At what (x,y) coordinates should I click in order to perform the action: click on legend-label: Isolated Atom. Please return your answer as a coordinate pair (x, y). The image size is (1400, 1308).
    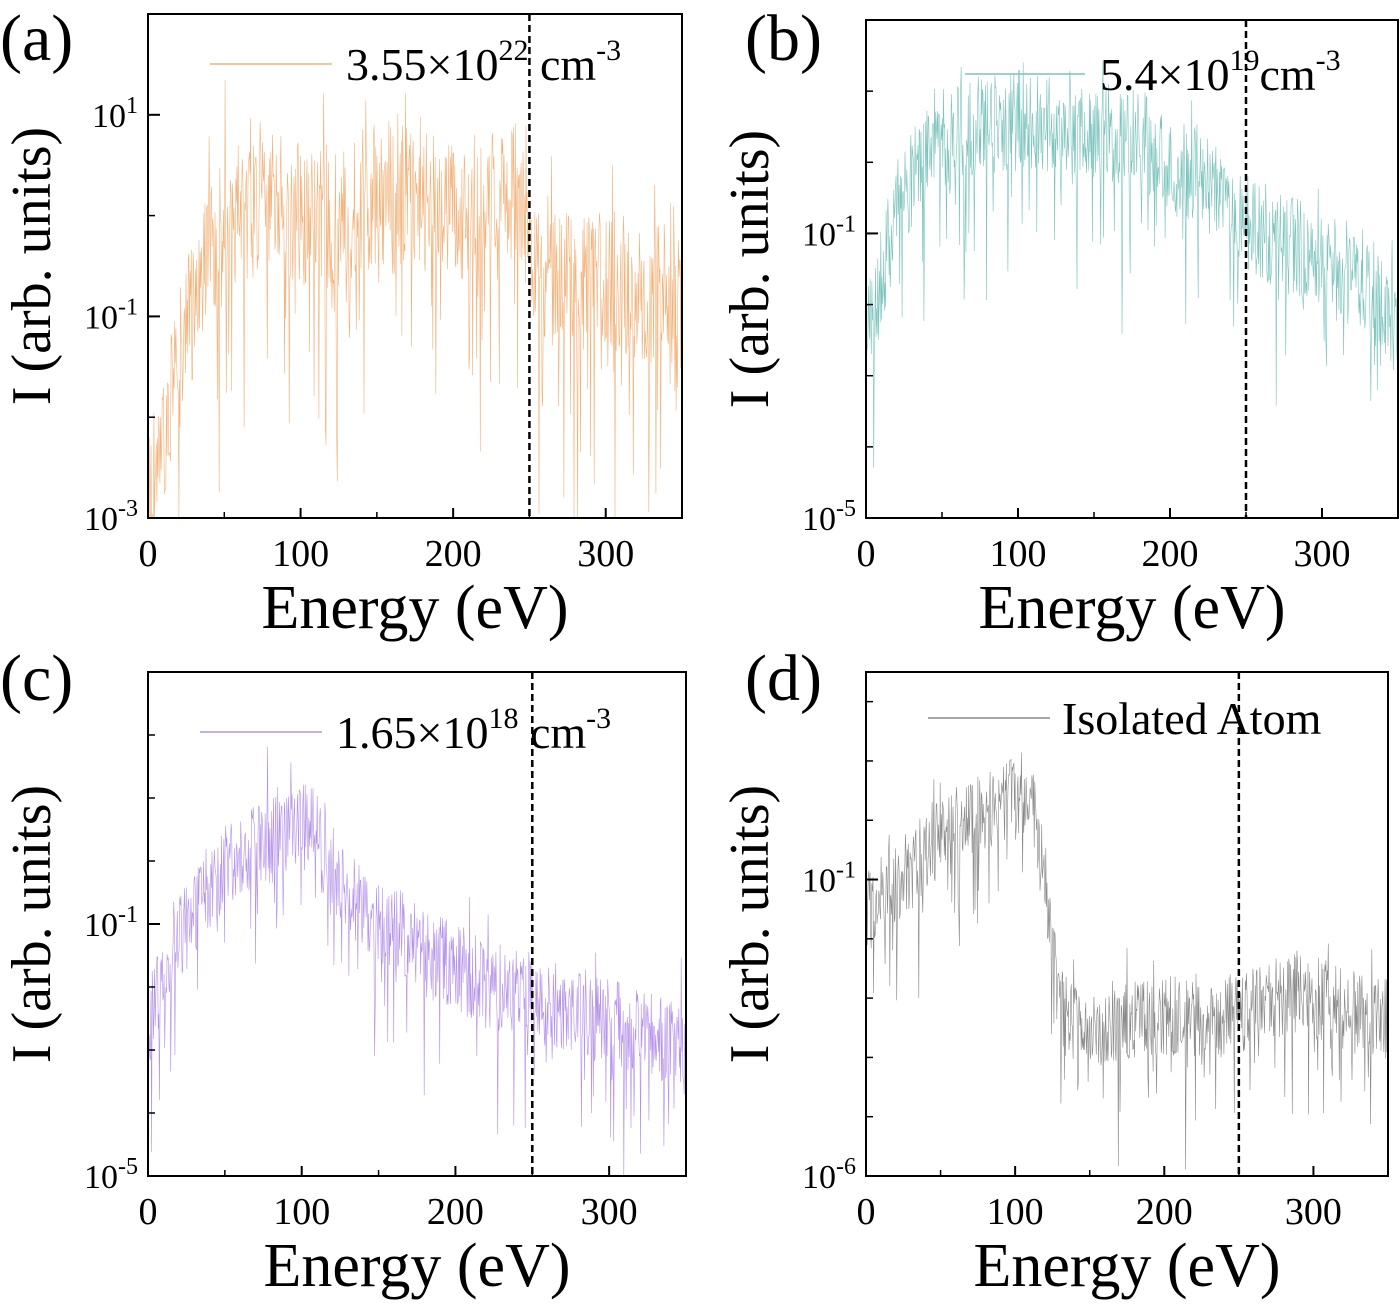
    Looking at the image, I should click on (1192, 718).